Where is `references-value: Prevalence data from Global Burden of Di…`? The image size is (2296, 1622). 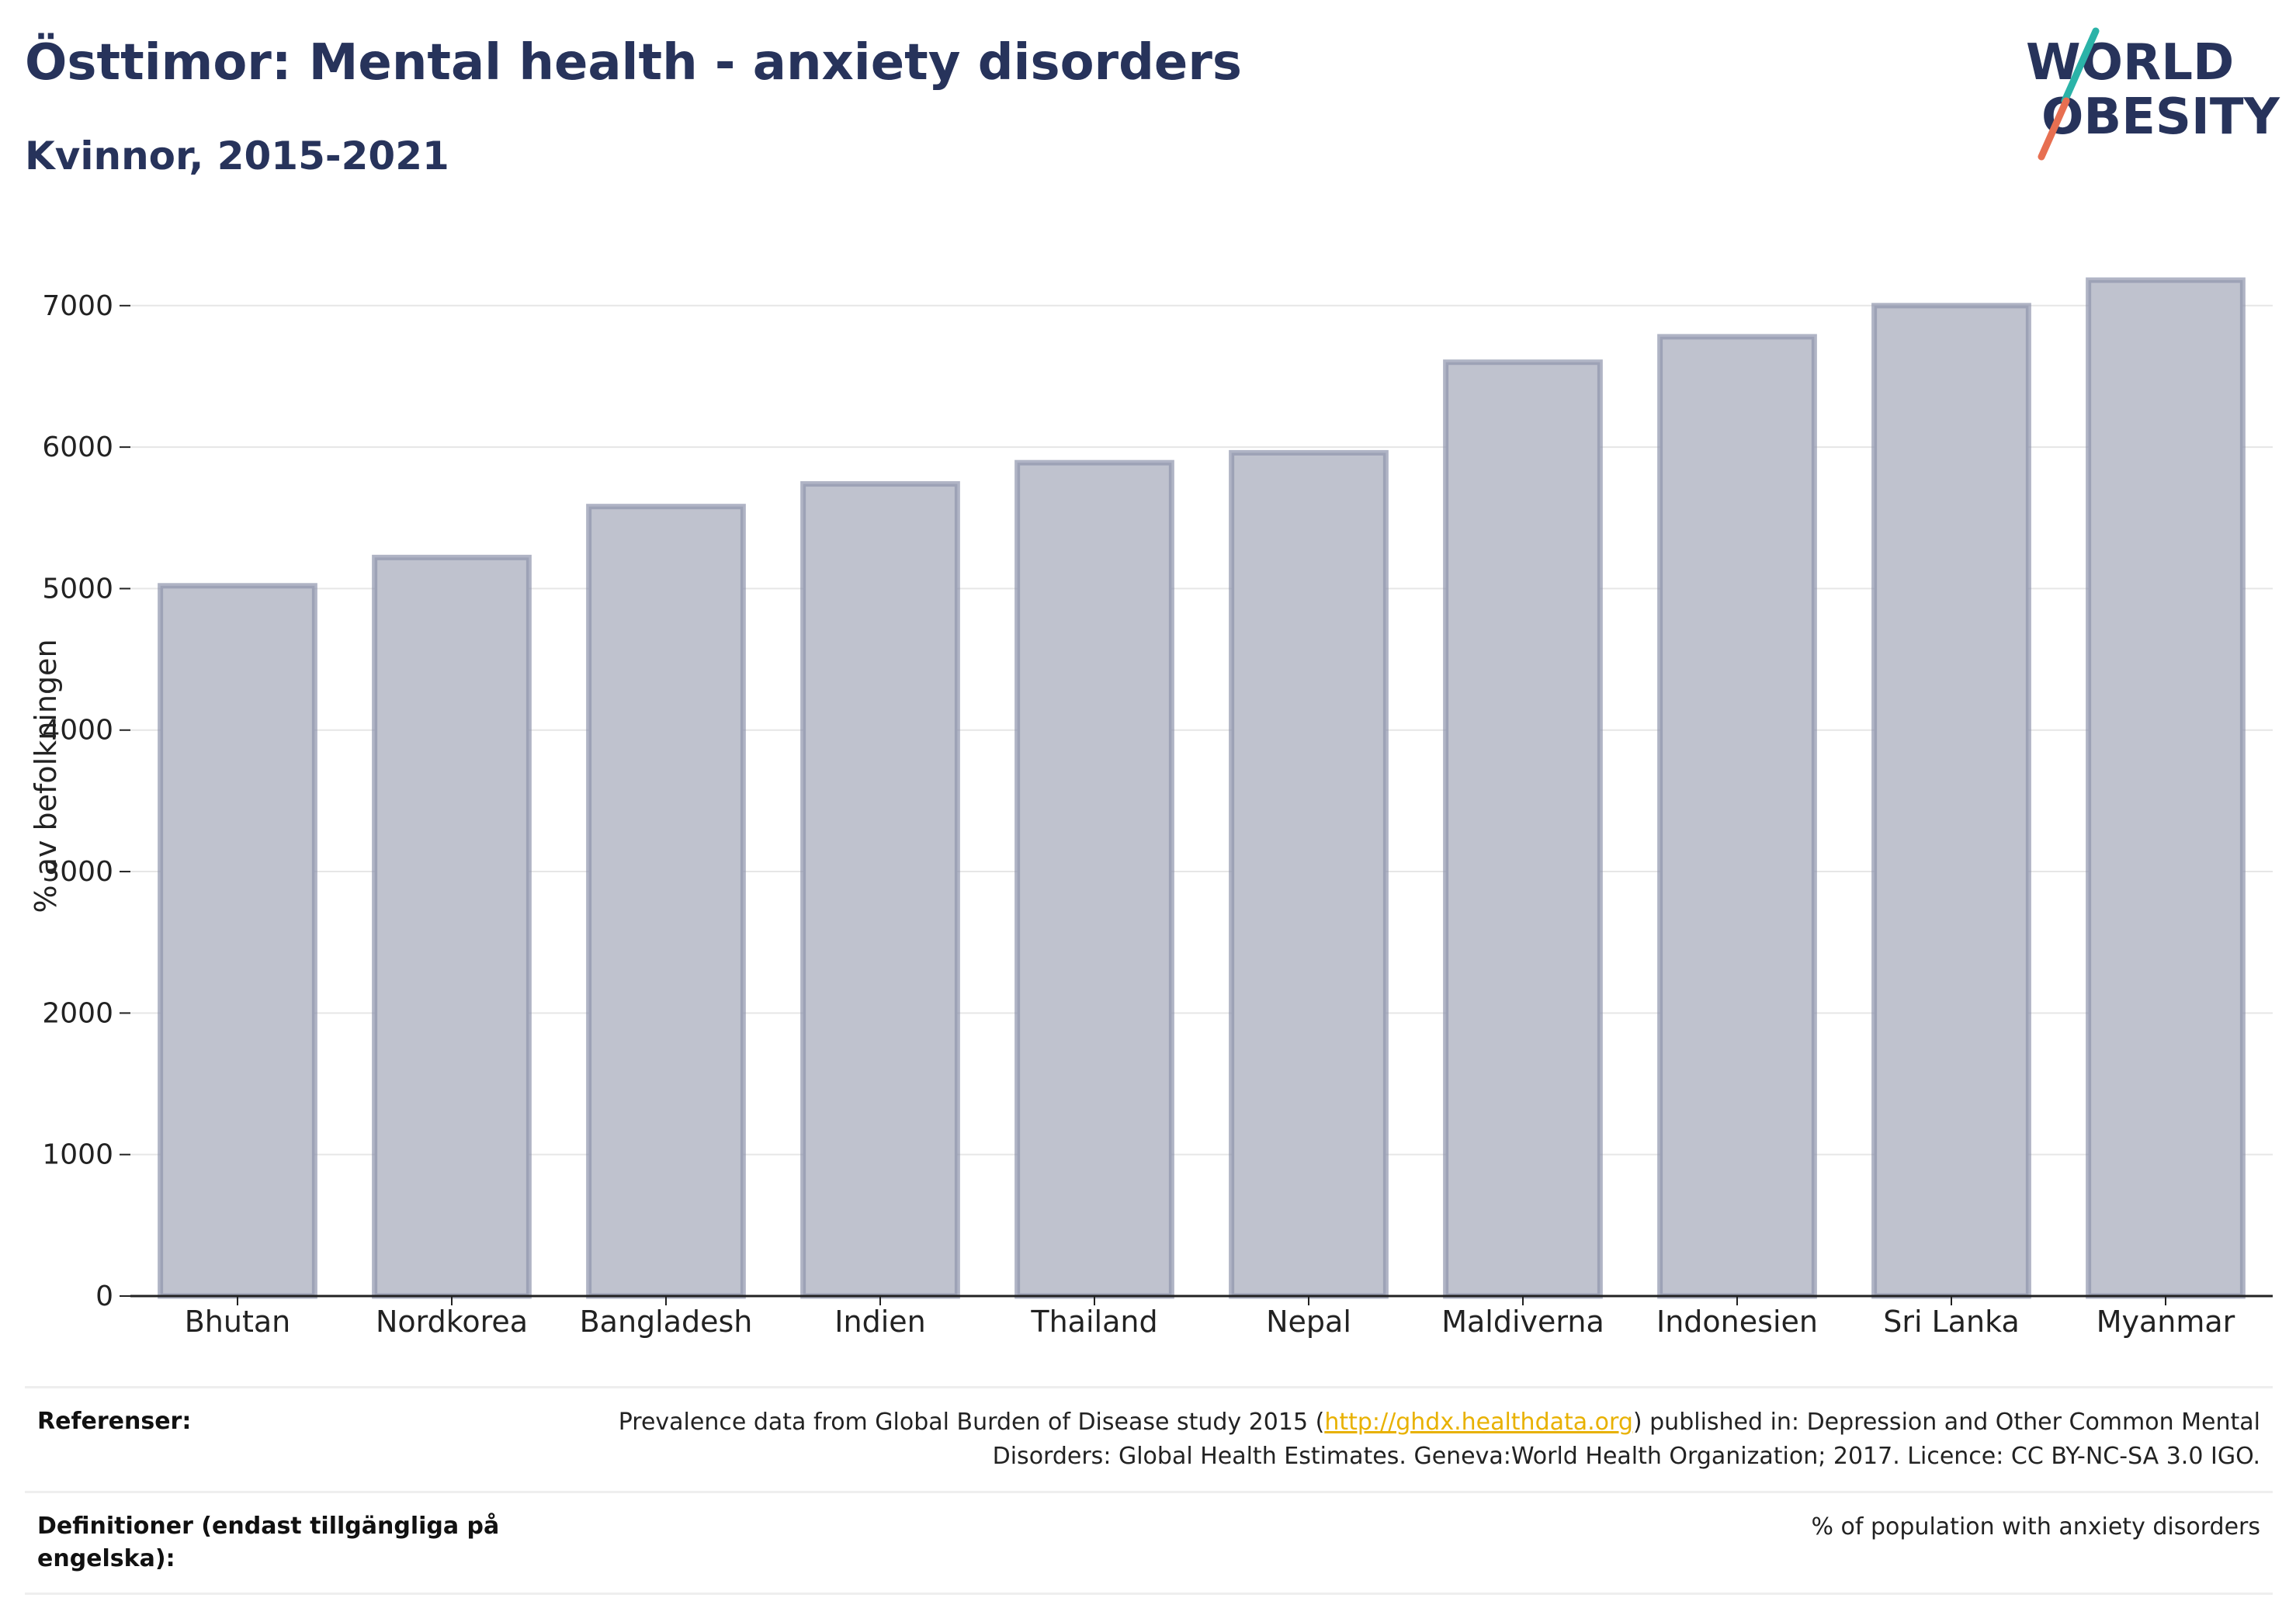
references-value: Prevalence data from Global Burden of Di… is located at coordinates (1422, 1439).